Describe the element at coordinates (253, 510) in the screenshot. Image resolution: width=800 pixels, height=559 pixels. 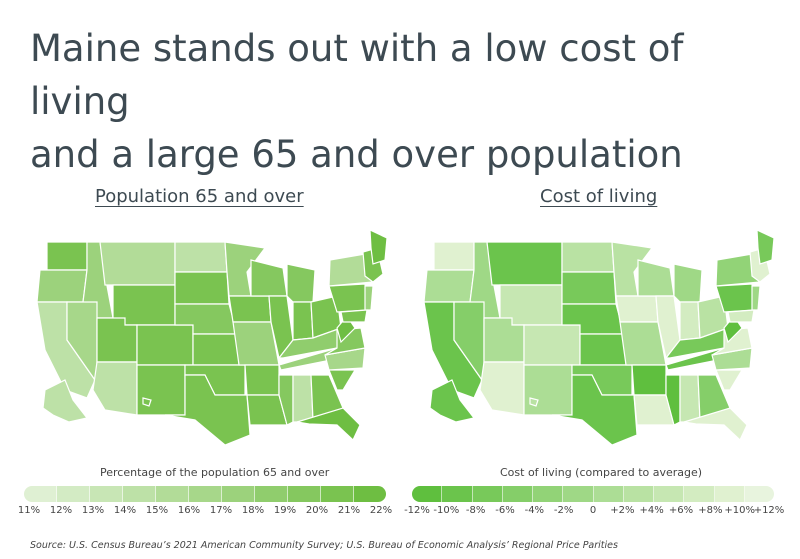
I see `legend-tick-label: 18%` at that location.